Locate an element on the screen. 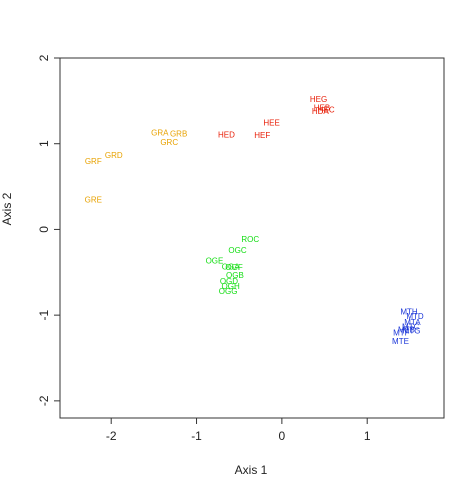  point-label-oge: OGE is located at coordinates (215, 260).